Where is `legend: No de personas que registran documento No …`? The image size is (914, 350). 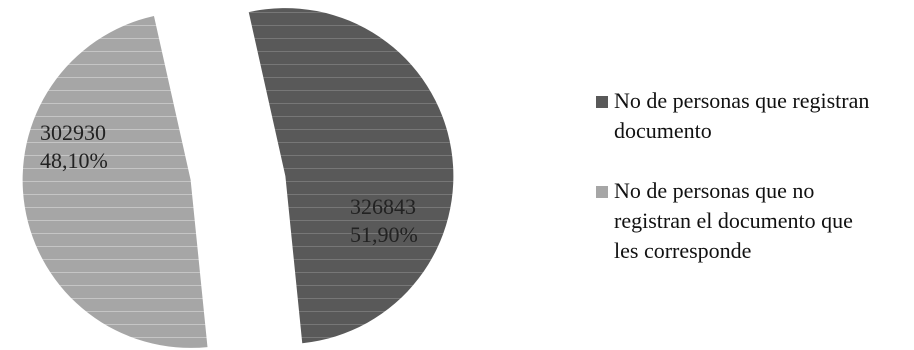
legend: No de personas que registran documento No … is located at coordinates (732, 175).